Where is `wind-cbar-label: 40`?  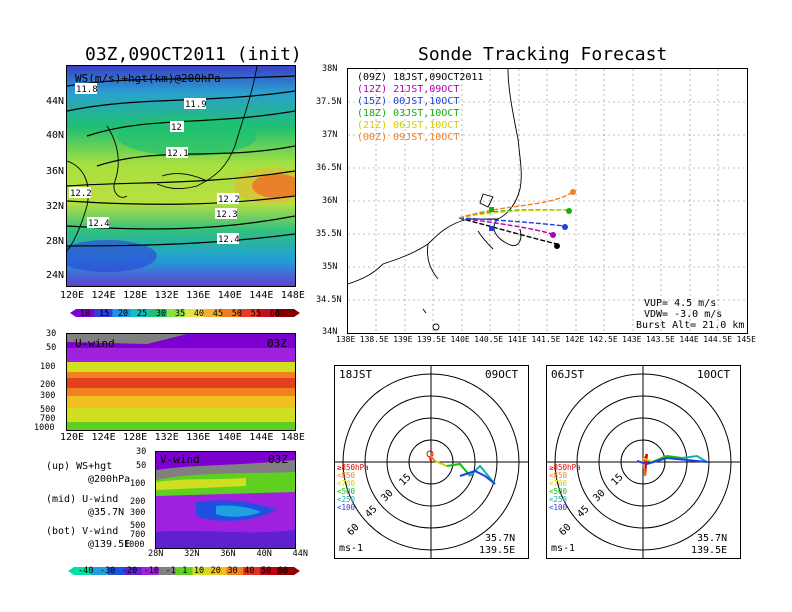 wind-cbar-label: 40 is located at coordinates (249, 571).